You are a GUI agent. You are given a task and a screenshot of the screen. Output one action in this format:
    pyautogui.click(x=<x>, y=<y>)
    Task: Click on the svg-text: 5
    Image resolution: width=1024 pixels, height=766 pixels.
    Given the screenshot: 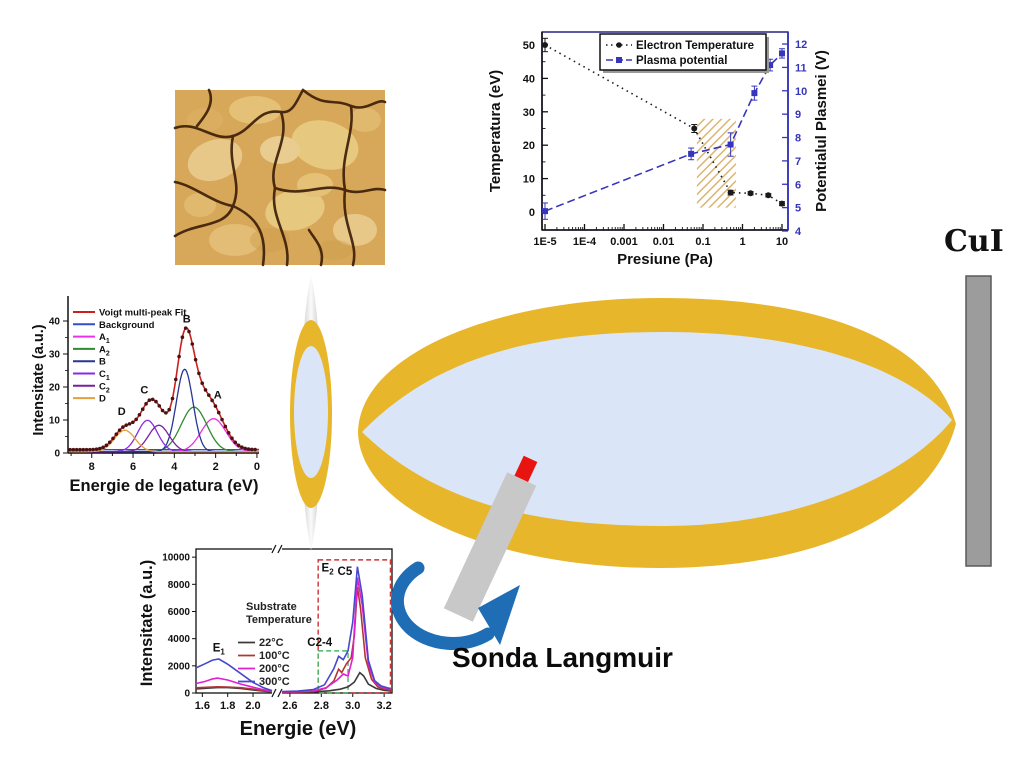 What is the action you would take?
    pyautogui.click(x=798, y=209)
    